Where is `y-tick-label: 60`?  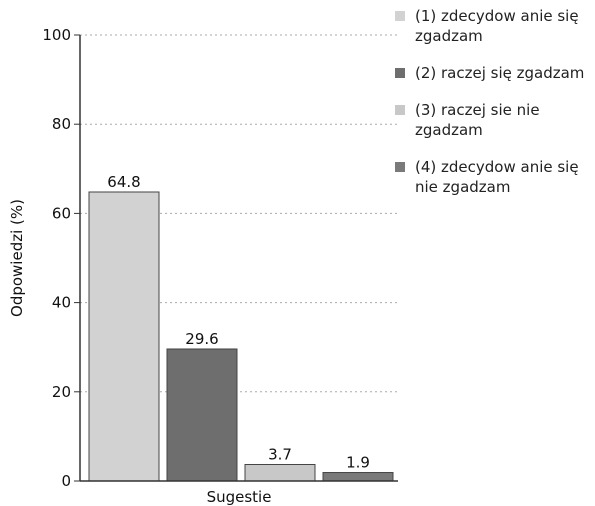
y-tick-label: 60 is located at coordinates (61, 213).